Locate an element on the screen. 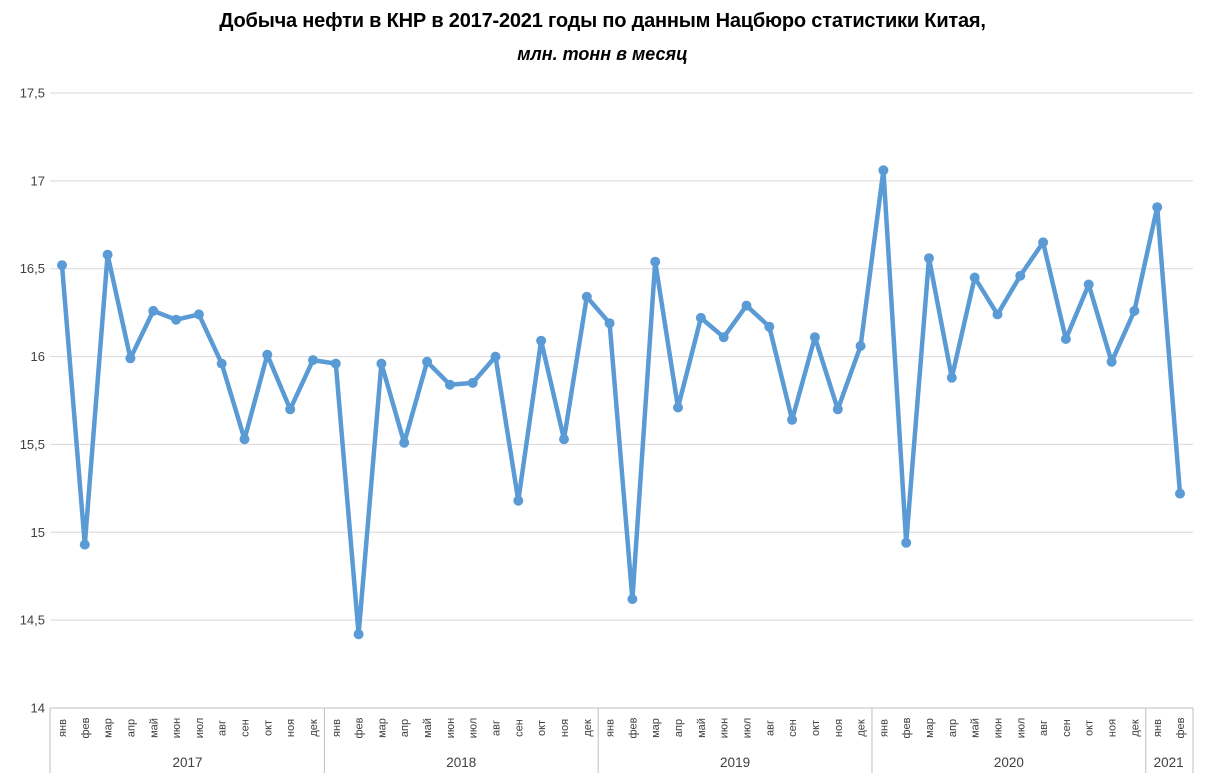 The height and width of the screenshot is (780, 1205). y-tick-label: 14 is located at coordinates (38, 708).